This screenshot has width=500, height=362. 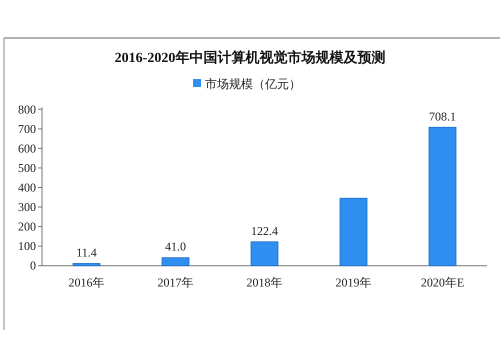 I want to click on chart-title: 2016-2020年中国计算机视觉市场规模及预测, so click(x=250, y=57).